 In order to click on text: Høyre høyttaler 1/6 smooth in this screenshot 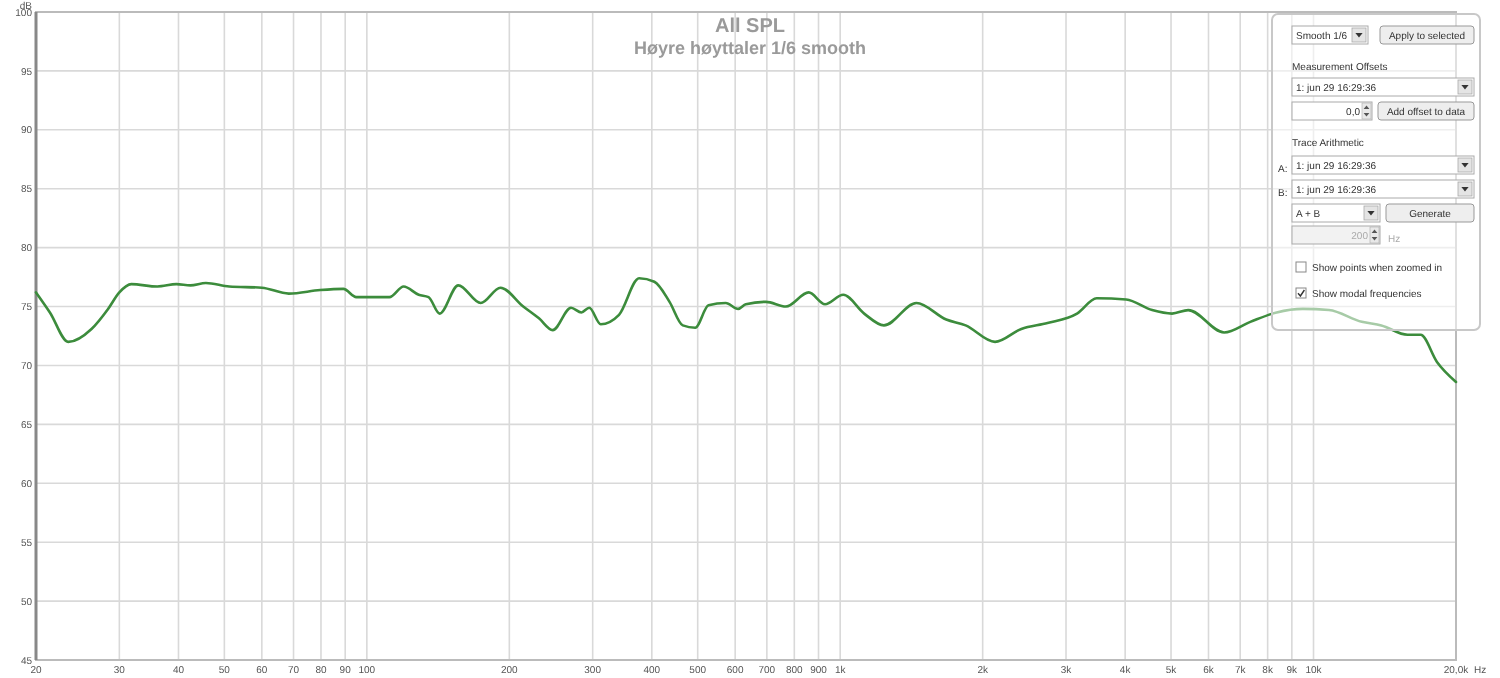, I will do `click(750, 48)`.